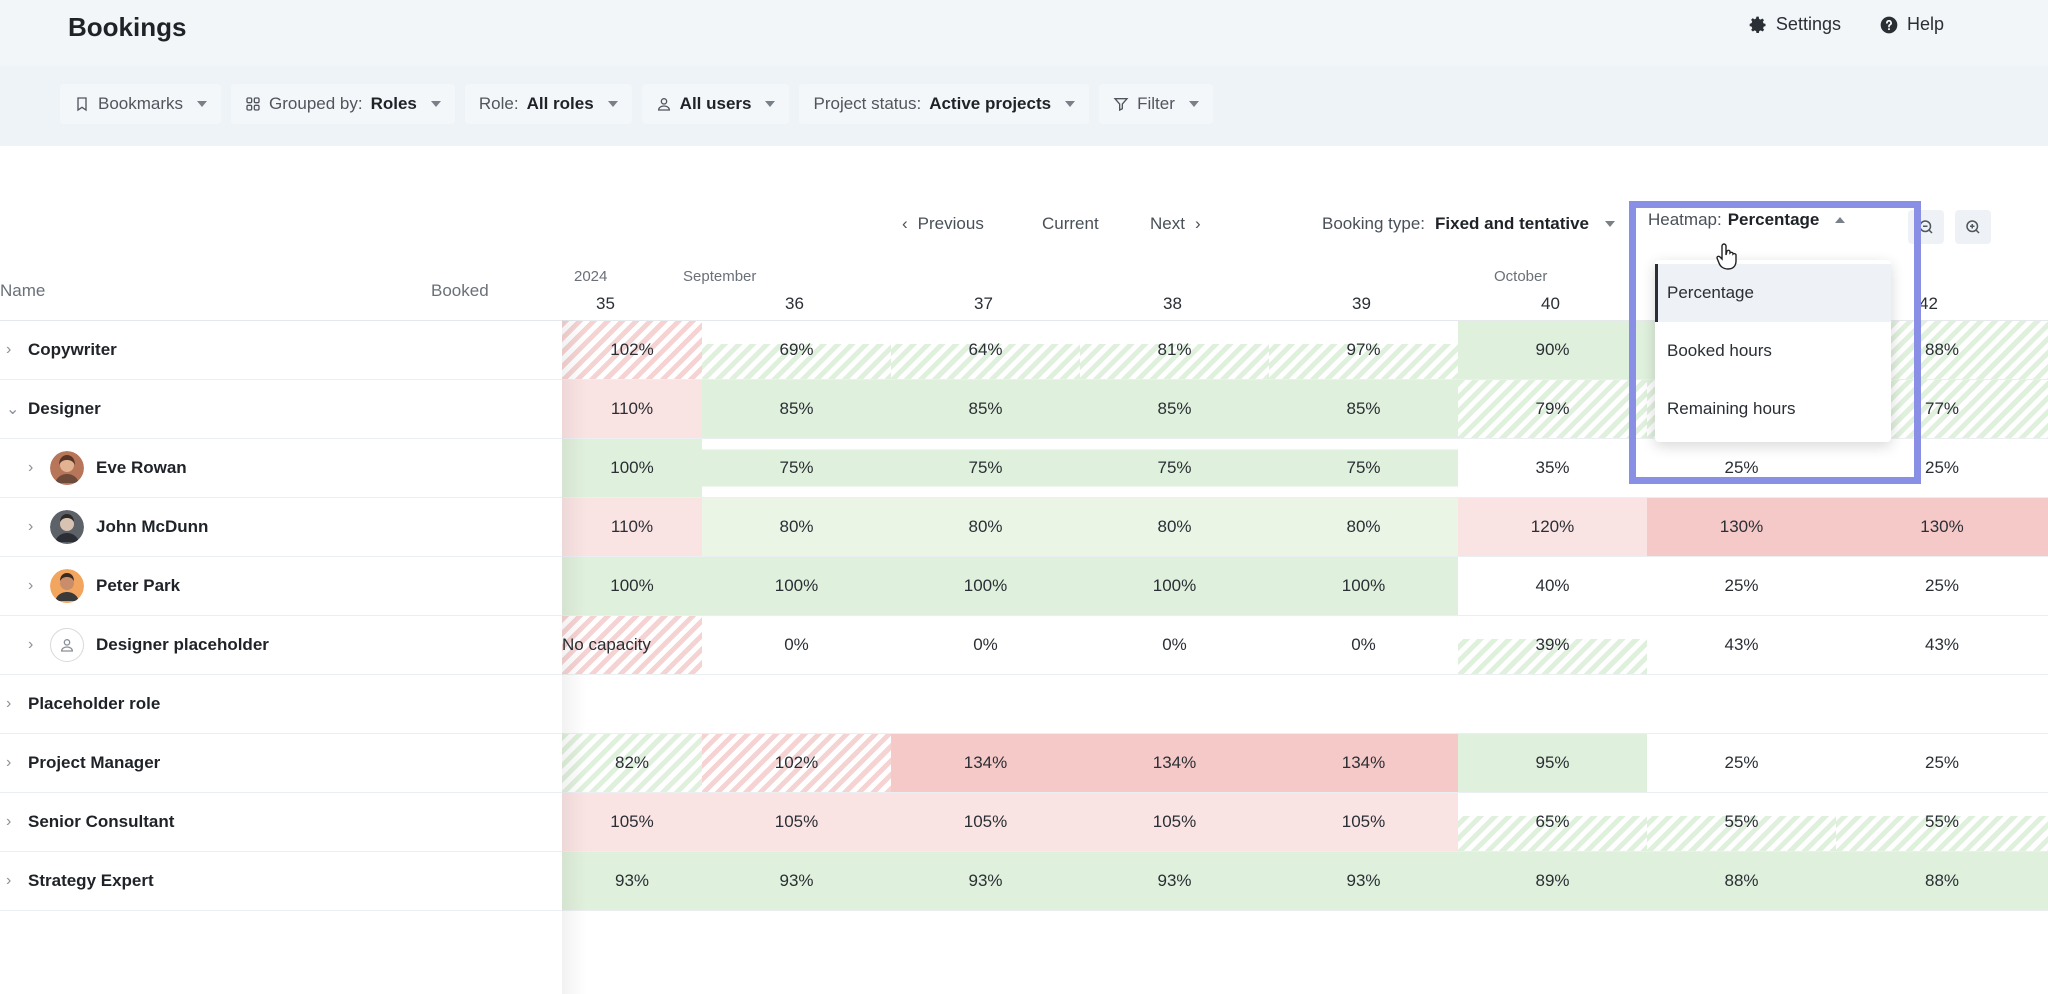  What do you see at coordinates (23, 290) in the screenshot?
I see `name-column-header: Name` at bounding box center [23, 290].